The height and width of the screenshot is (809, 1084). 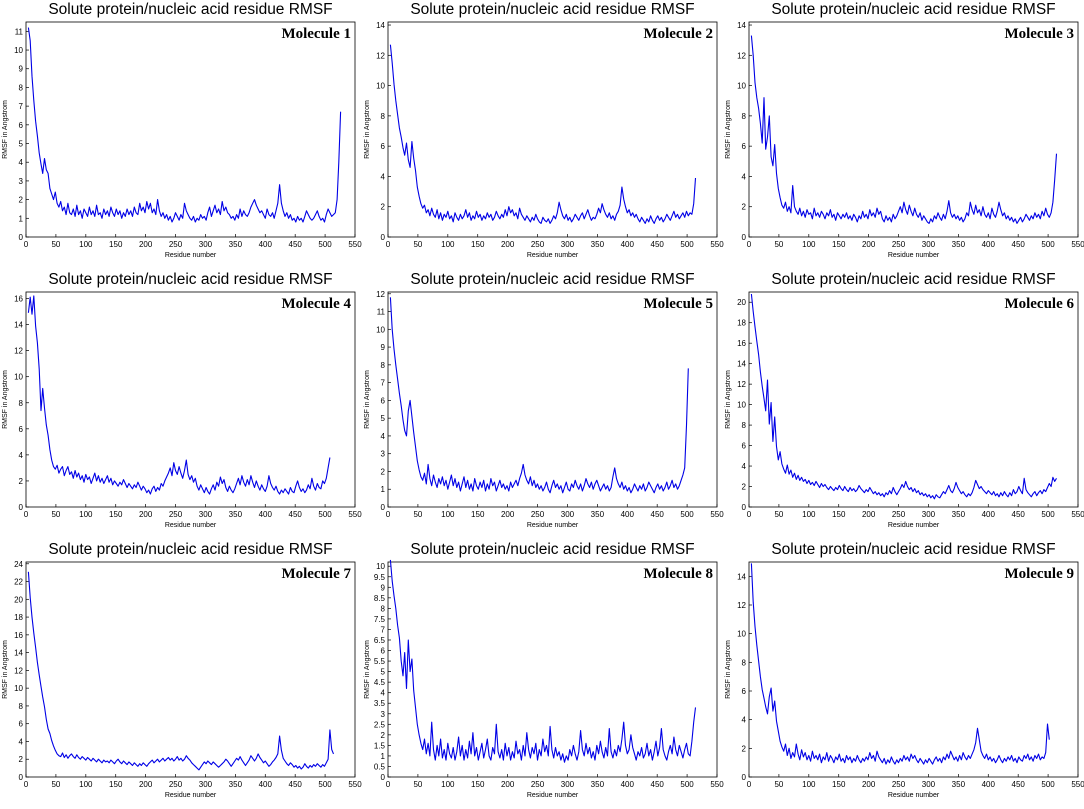 I want to click on y-tick-label: 9.5, so click(x=380, y=577).